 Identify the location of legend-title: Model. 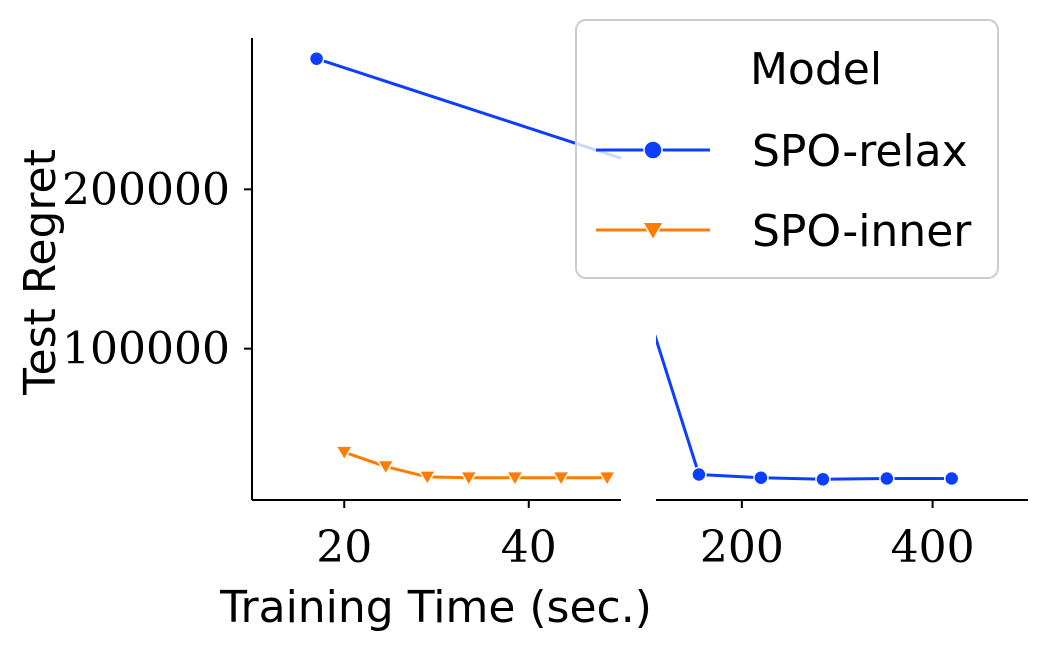
(816, 69).